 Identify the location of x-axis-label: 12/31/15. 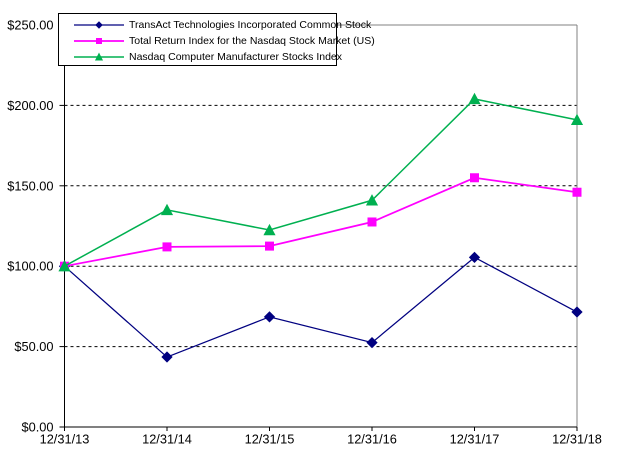
(270, 439).